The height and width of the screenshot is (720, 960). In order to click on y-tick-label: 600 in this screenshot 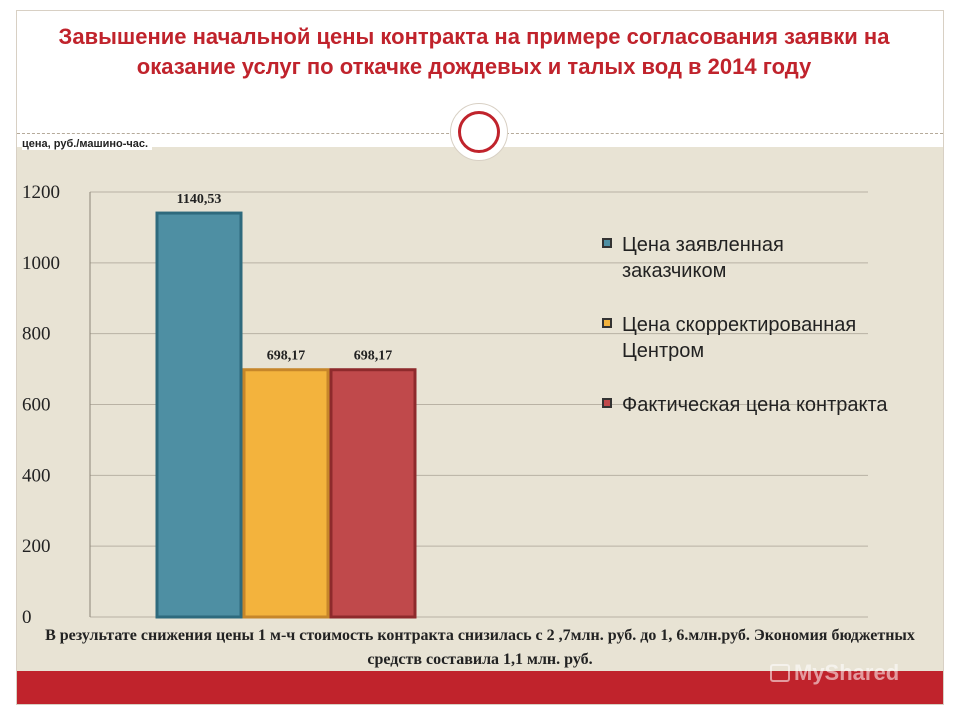, I will do `click(36, 405)`.